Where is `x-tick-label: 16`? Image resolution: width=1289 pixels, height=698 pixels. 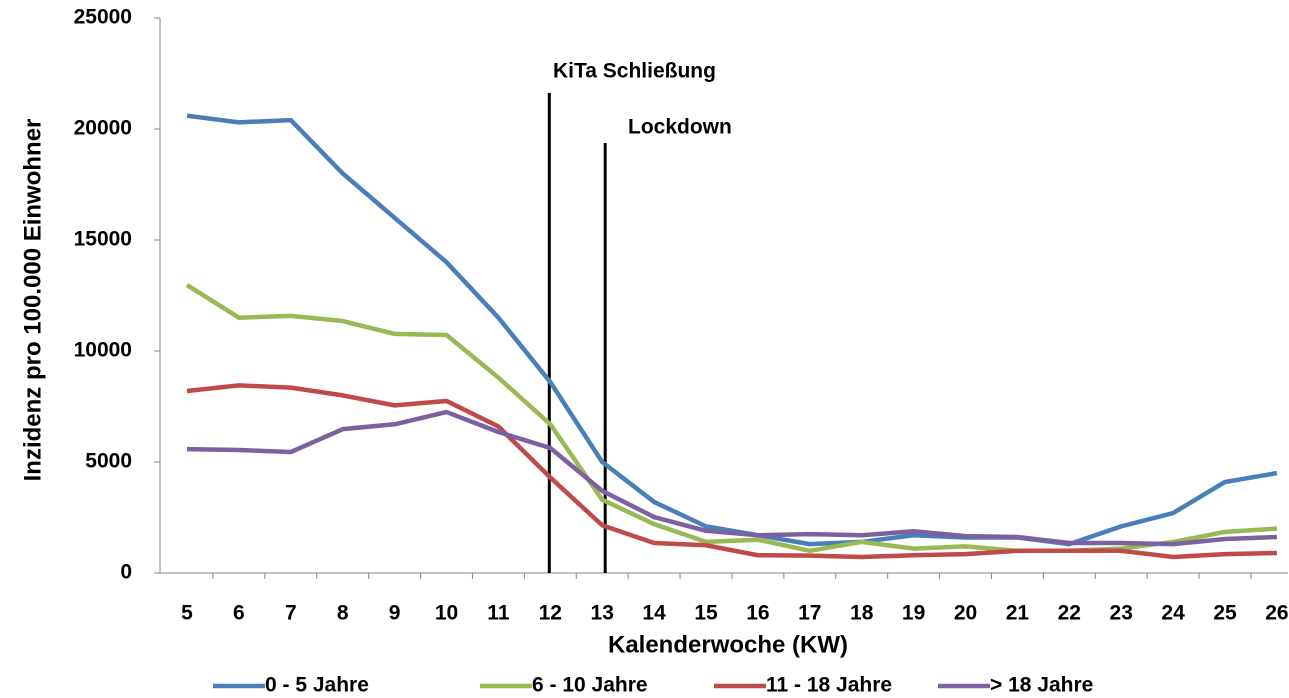
x-tick-label: 16 is located at coordinates (757, 613).